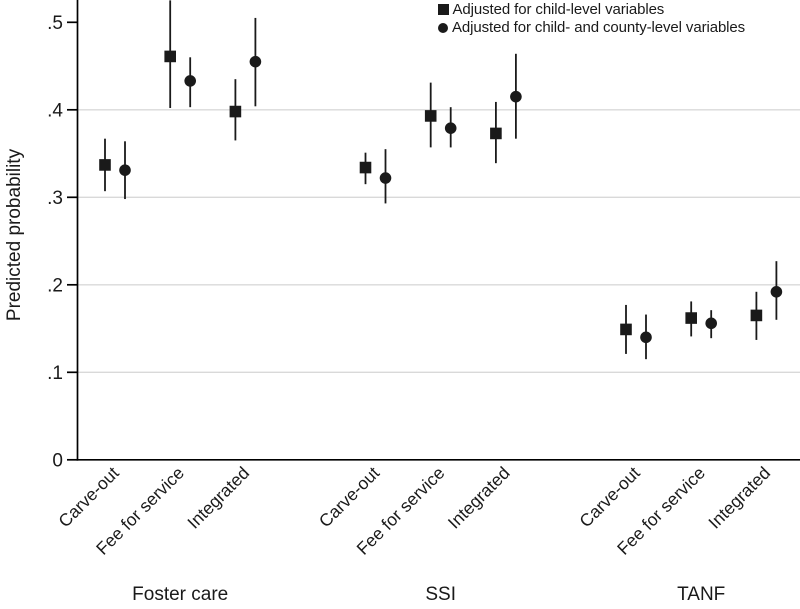  I want to click on group-label: TANF, so click(701, 594).